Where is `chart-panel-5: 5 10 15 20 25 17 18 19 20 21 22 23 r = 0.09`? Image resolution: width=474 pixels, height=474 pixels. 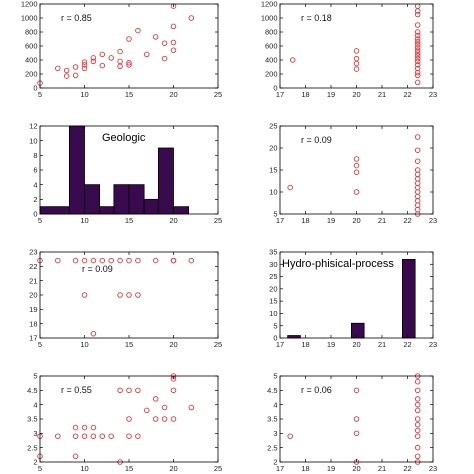
chart-panel-5: 5 10 15 20 25 17 18 19 20 21 22 23 r = 0.09 is located at coordinates (125, 298).